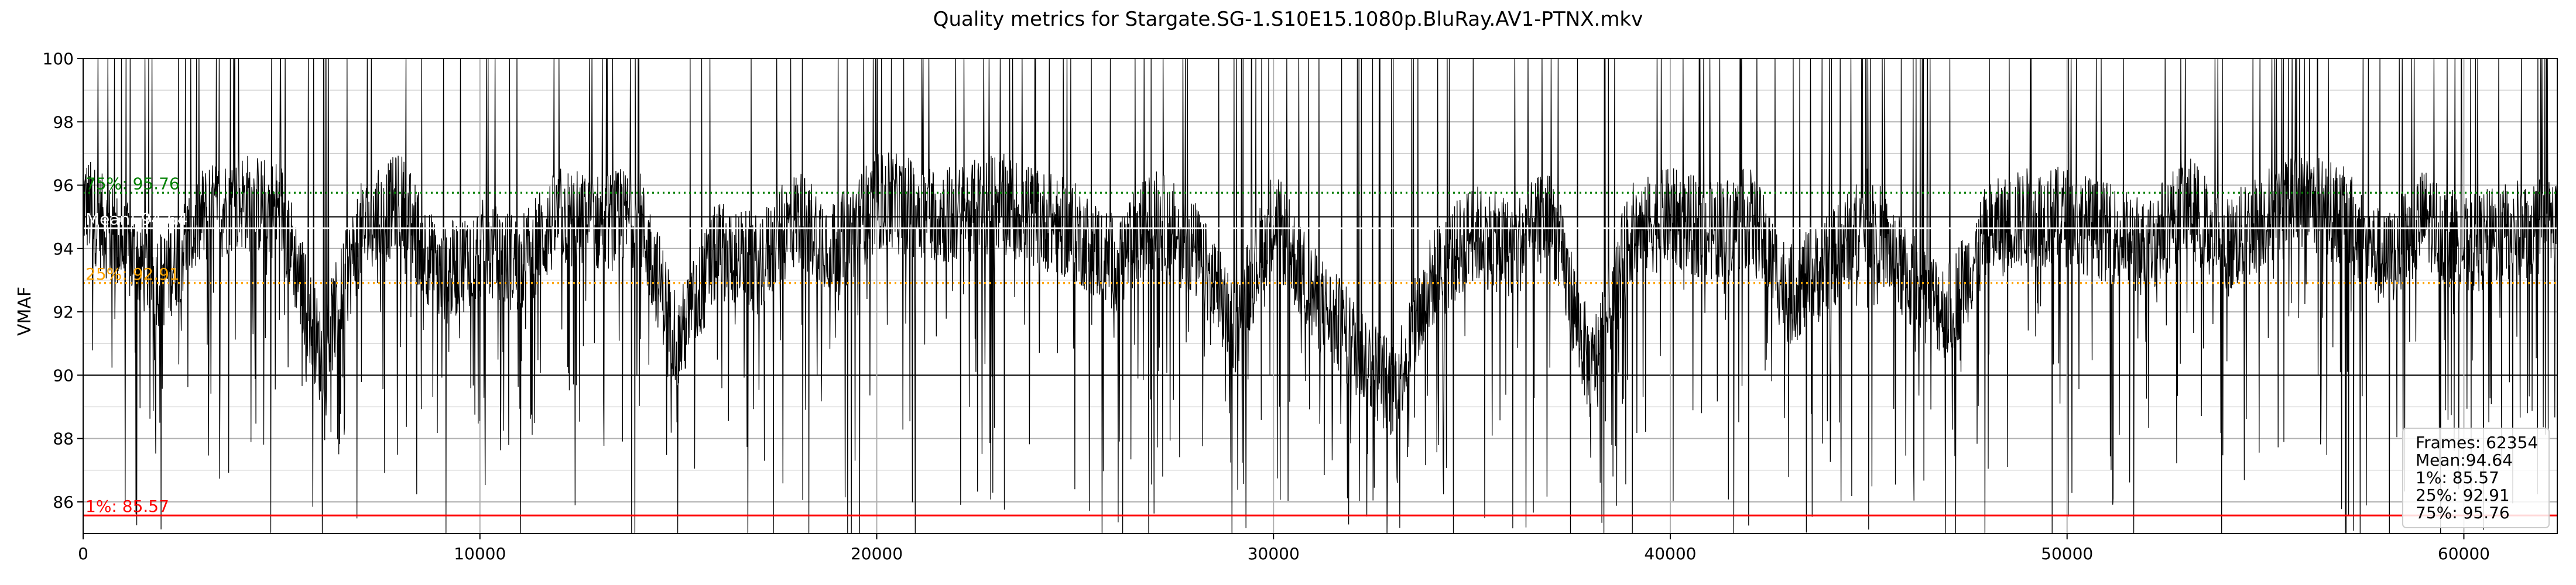 The image size is (2576, 585). What do you see at coordinates (2457, 477) in the screenshot?
I see `legend-entry: 1%: 85.57` at bounding box center [2457, 477].